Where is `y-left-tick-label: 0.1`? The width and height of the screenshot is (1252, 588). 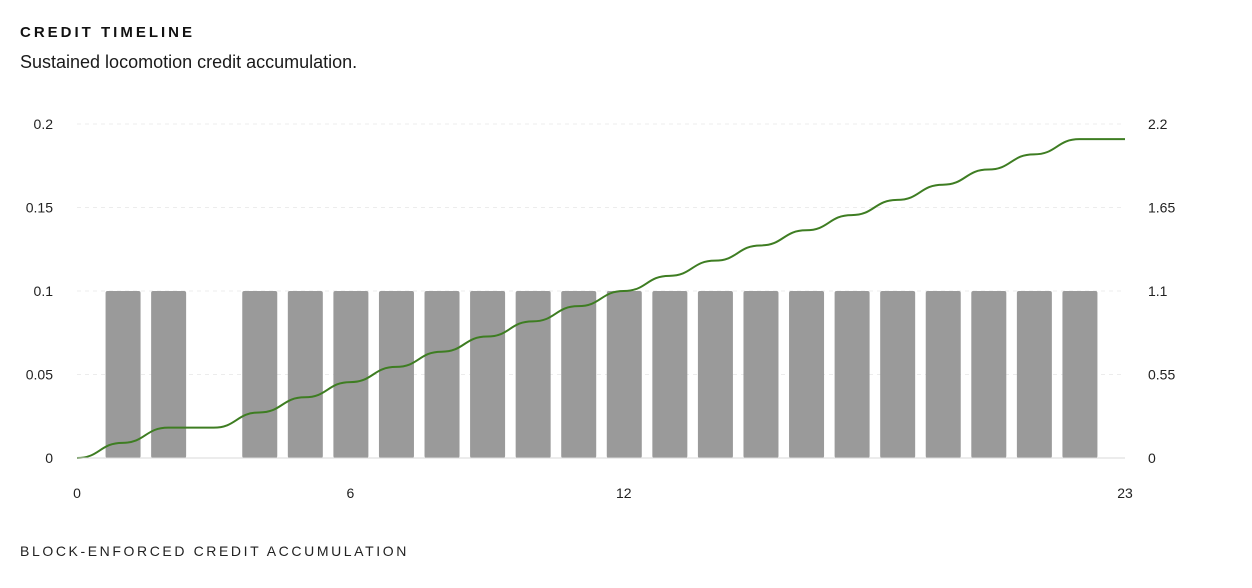
y-left-tick-label: 0.1 is located at coordinates (44, 291).